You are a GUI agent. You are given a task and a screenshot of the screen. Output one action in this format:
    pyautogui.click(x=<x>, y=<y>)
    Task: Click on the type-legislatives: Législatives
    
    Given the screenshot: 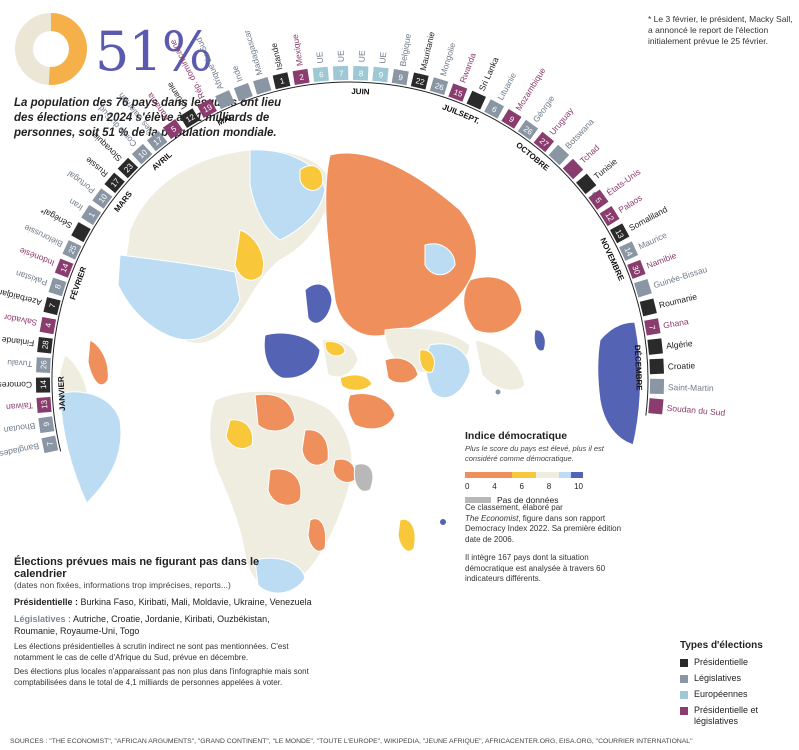 What is the action you would take?
    pyautogui.click(x=739, y=678)
    